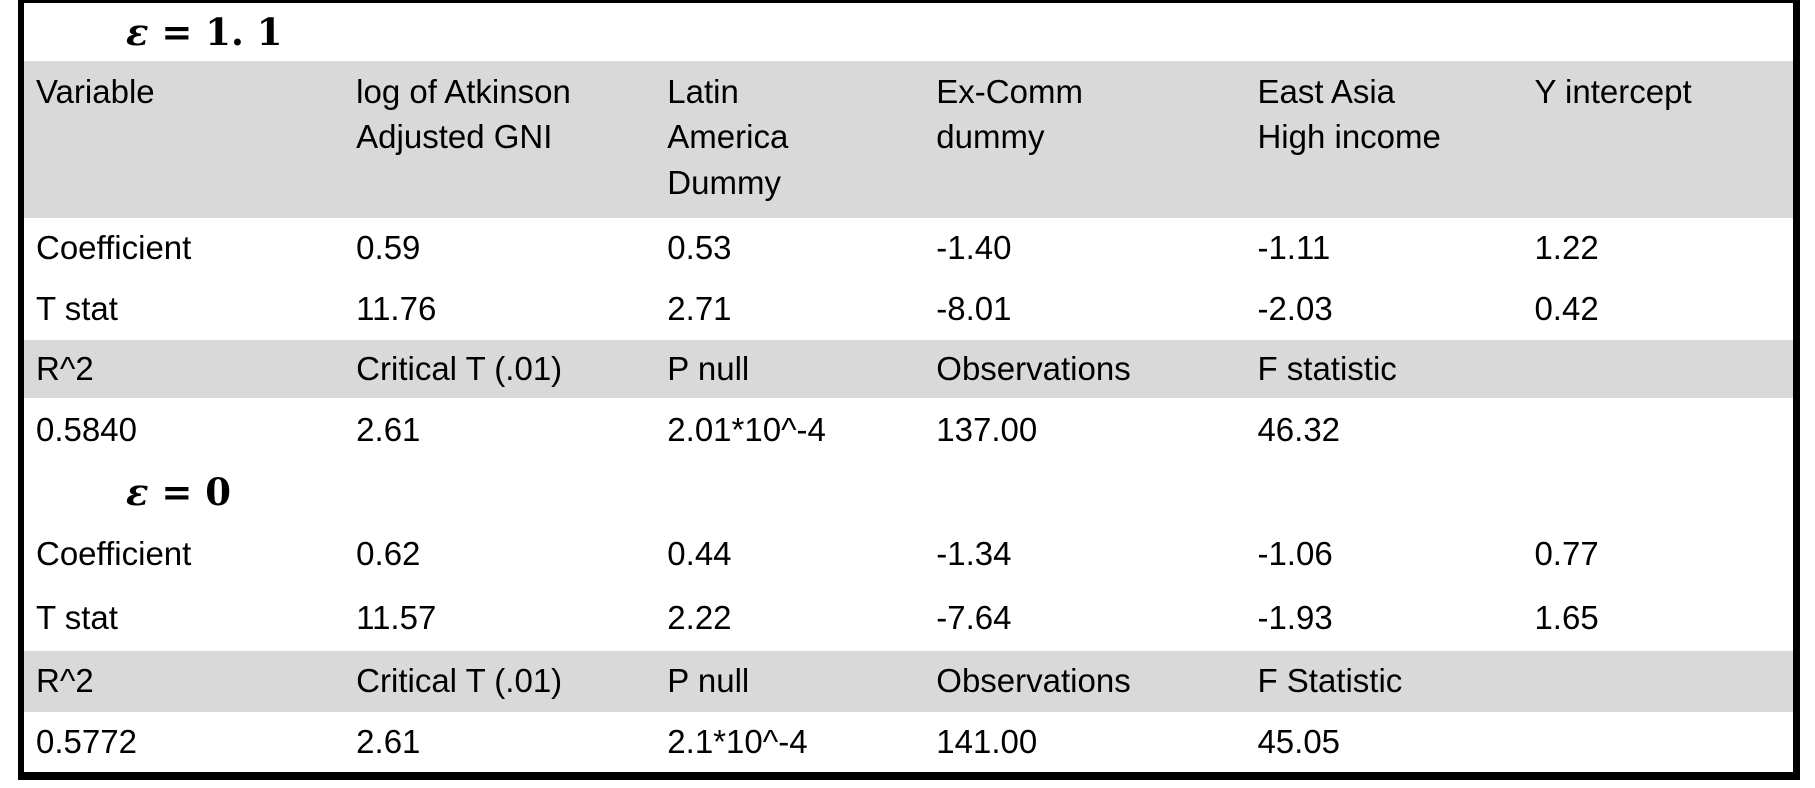 The image size is (1815, 788). Describe the element at coordinates (909, 248) in the screenshot. I see `table-row: Coefficient 0.59 0.53 -1.40 -1.11 1.22` at that location.